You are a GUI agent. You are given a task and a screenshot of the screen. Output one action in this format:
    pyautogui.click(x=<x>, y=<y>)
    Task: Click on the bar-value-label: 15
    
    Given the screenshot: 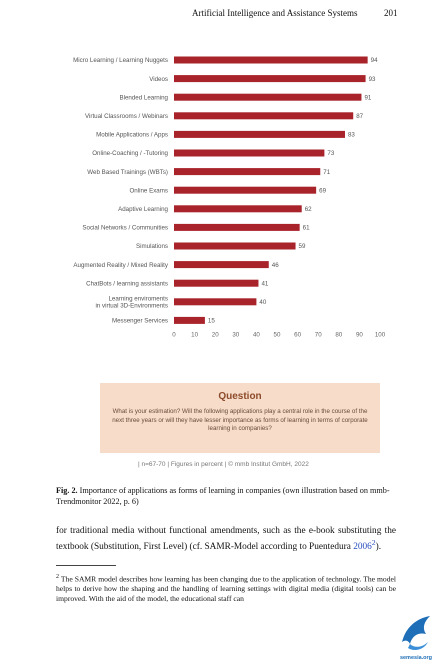 What is the action you would take?
    pyautogui.click(x=211, y=321)
    